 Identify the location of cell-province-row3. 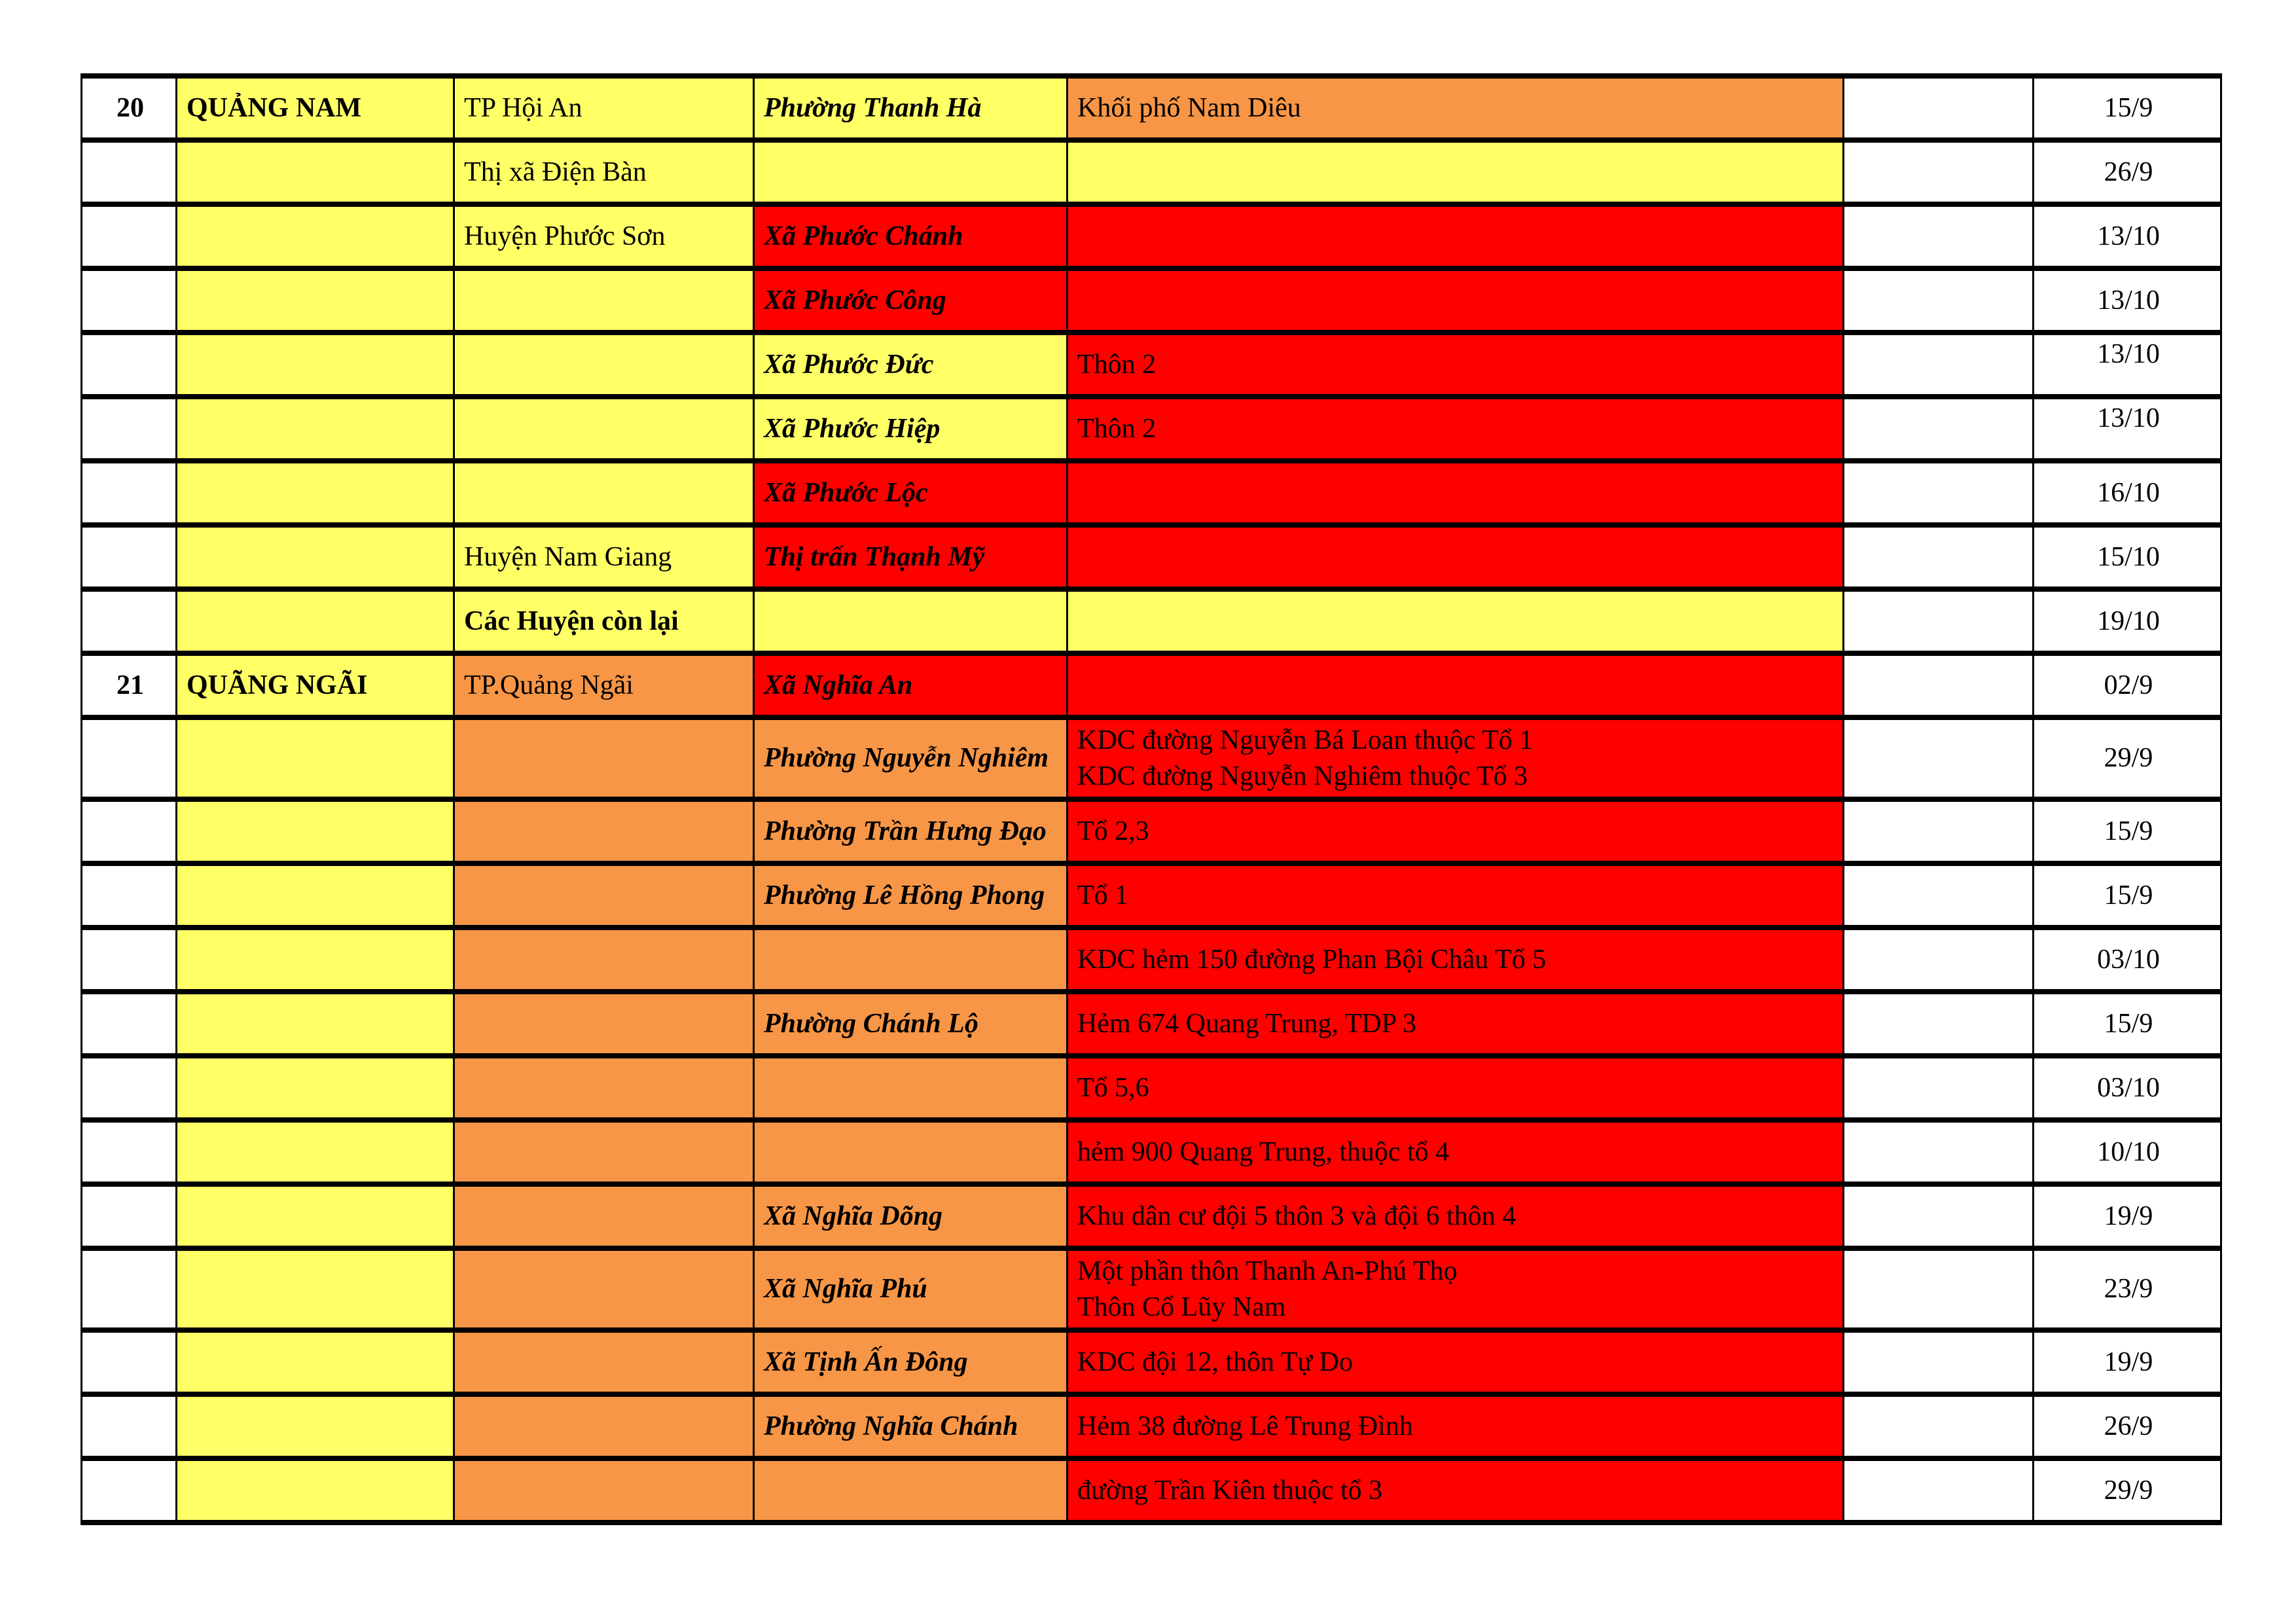
(315, 236).